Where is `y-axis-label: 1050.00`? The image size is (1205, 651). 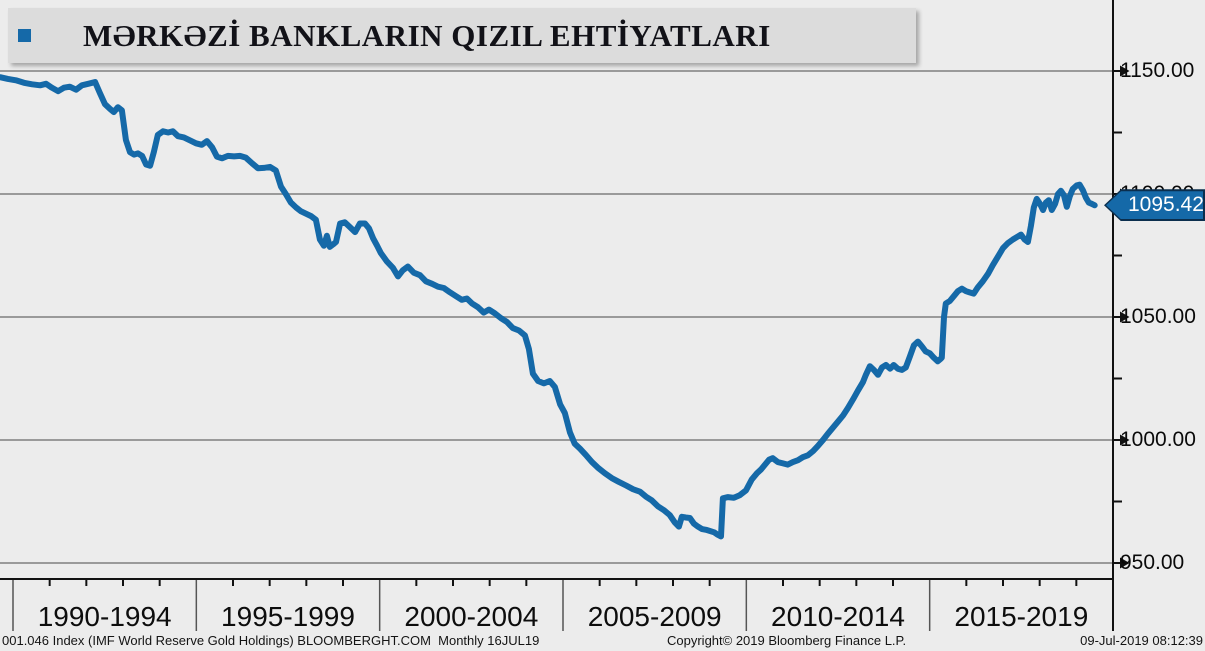 y-axis-label: 1050.00 is located at coordinates (1158, 316).